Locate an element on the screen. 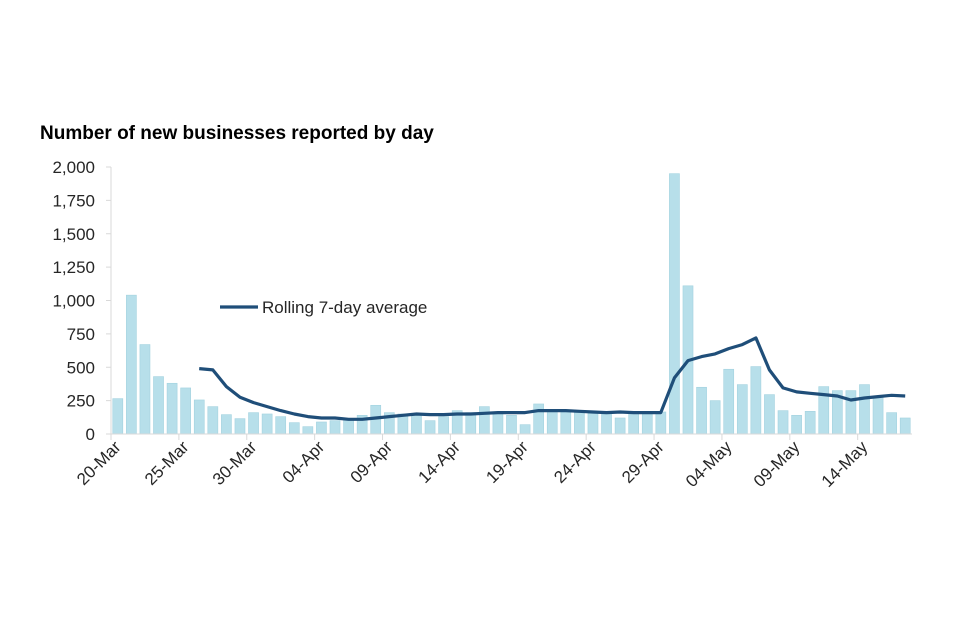  x-tick-label: 24-Apr is located at coordinates (575, 462).